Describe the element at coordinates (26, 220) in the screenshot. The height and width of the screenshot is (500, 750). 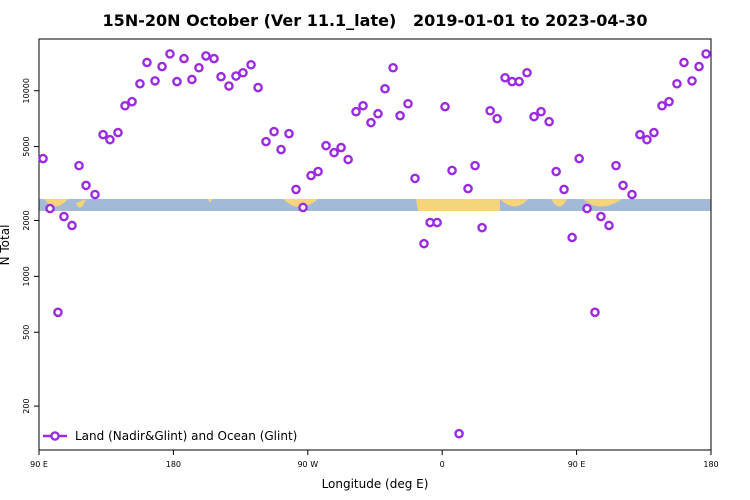
I see `y-tick-label: 2000` at that location.